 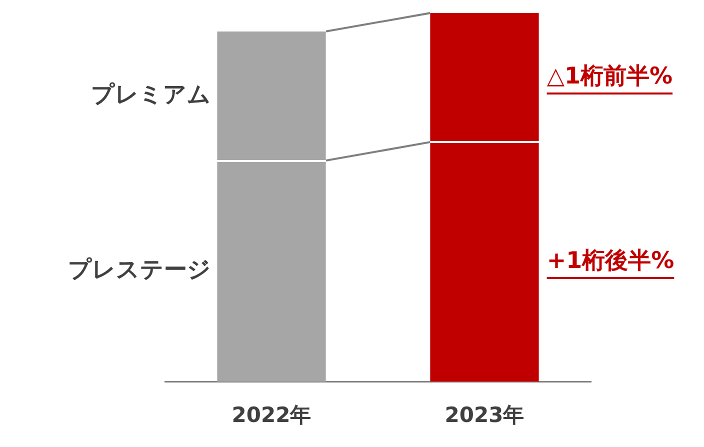 What do you see at coordinates (609, 77) in the screenshot?
I see `annotation: △1桁前半%` at bounding box center [609, 77].